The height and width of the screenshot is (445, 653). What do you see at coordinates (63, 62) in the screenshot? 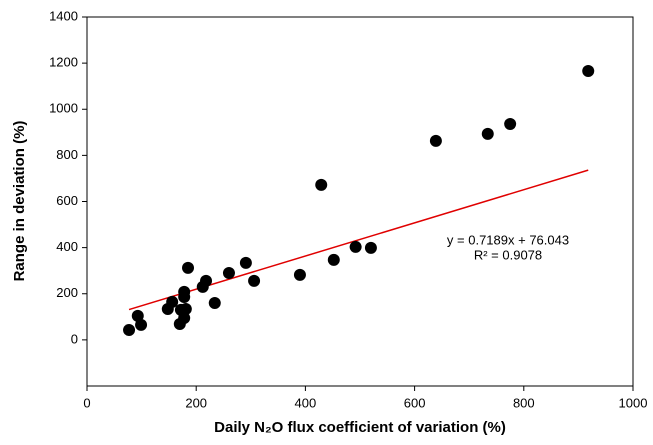
I see `y-tick-label: 1200` at bounding box center [63, 62].